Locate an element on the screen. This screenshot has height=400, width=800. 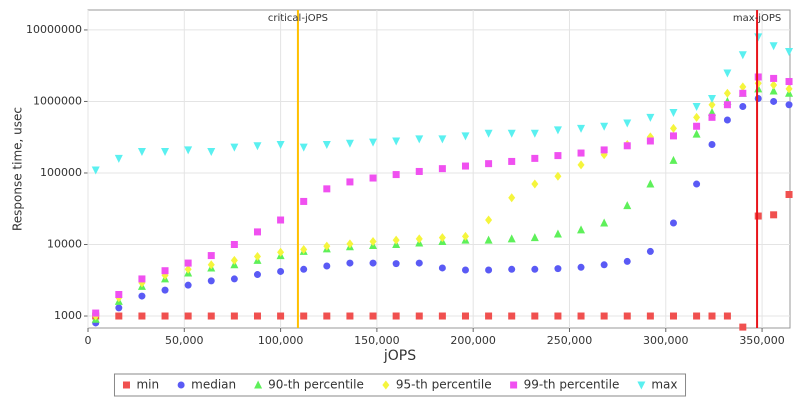
x-tick-label: 100,000 is located at coordinates (281, 340).